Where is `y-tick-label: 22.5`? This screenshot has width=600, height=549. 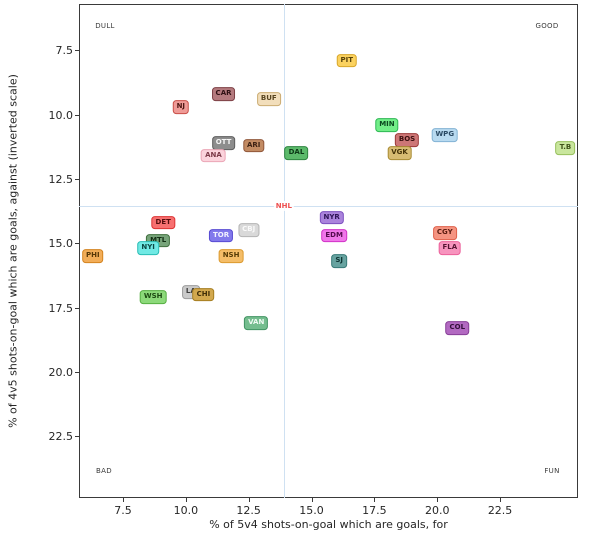 y-tick-label: 22.5 is located at coordinates (61, 437).